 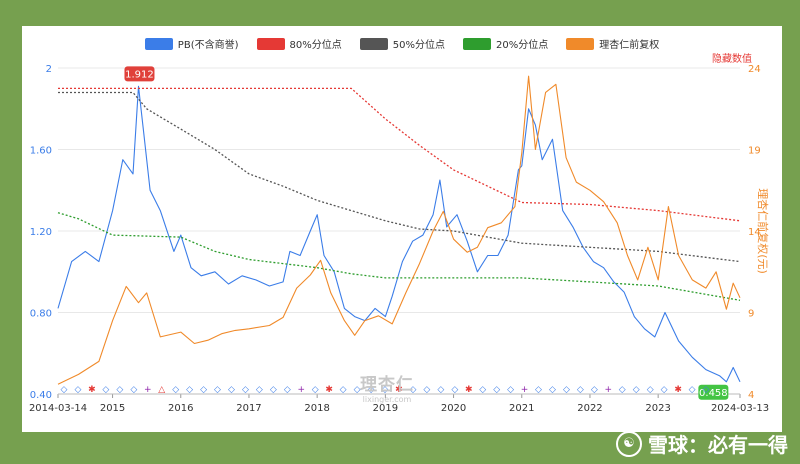 I want to click on right-tick-label: 14, so click(x=754, y=232).